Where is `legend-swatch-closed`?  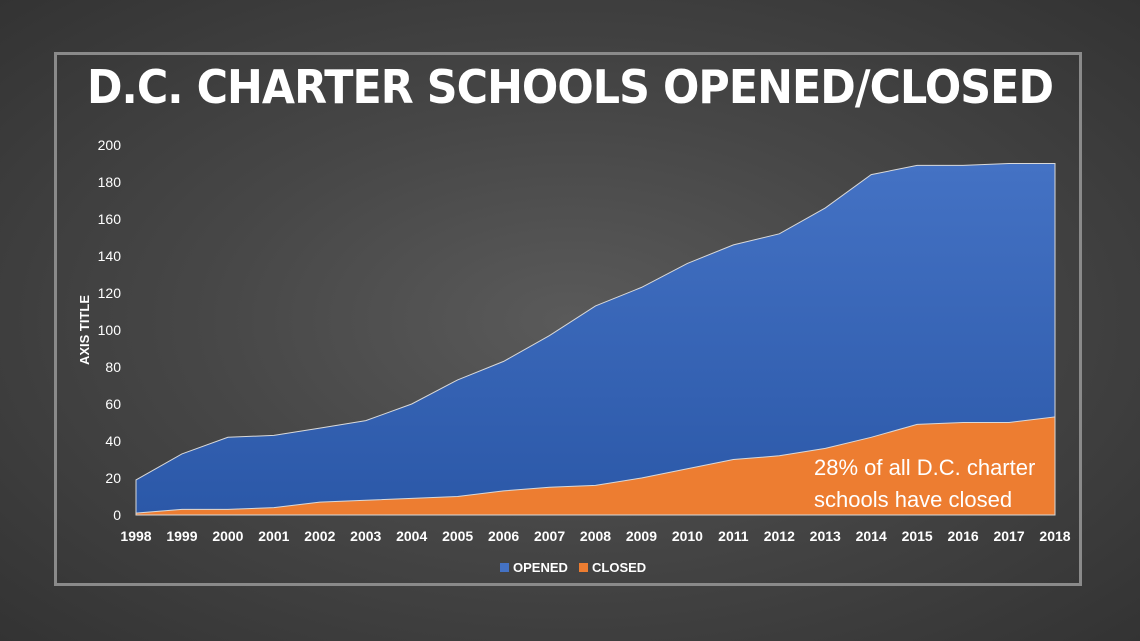 legend-swatch-closed is located at coordinates (583, 567).